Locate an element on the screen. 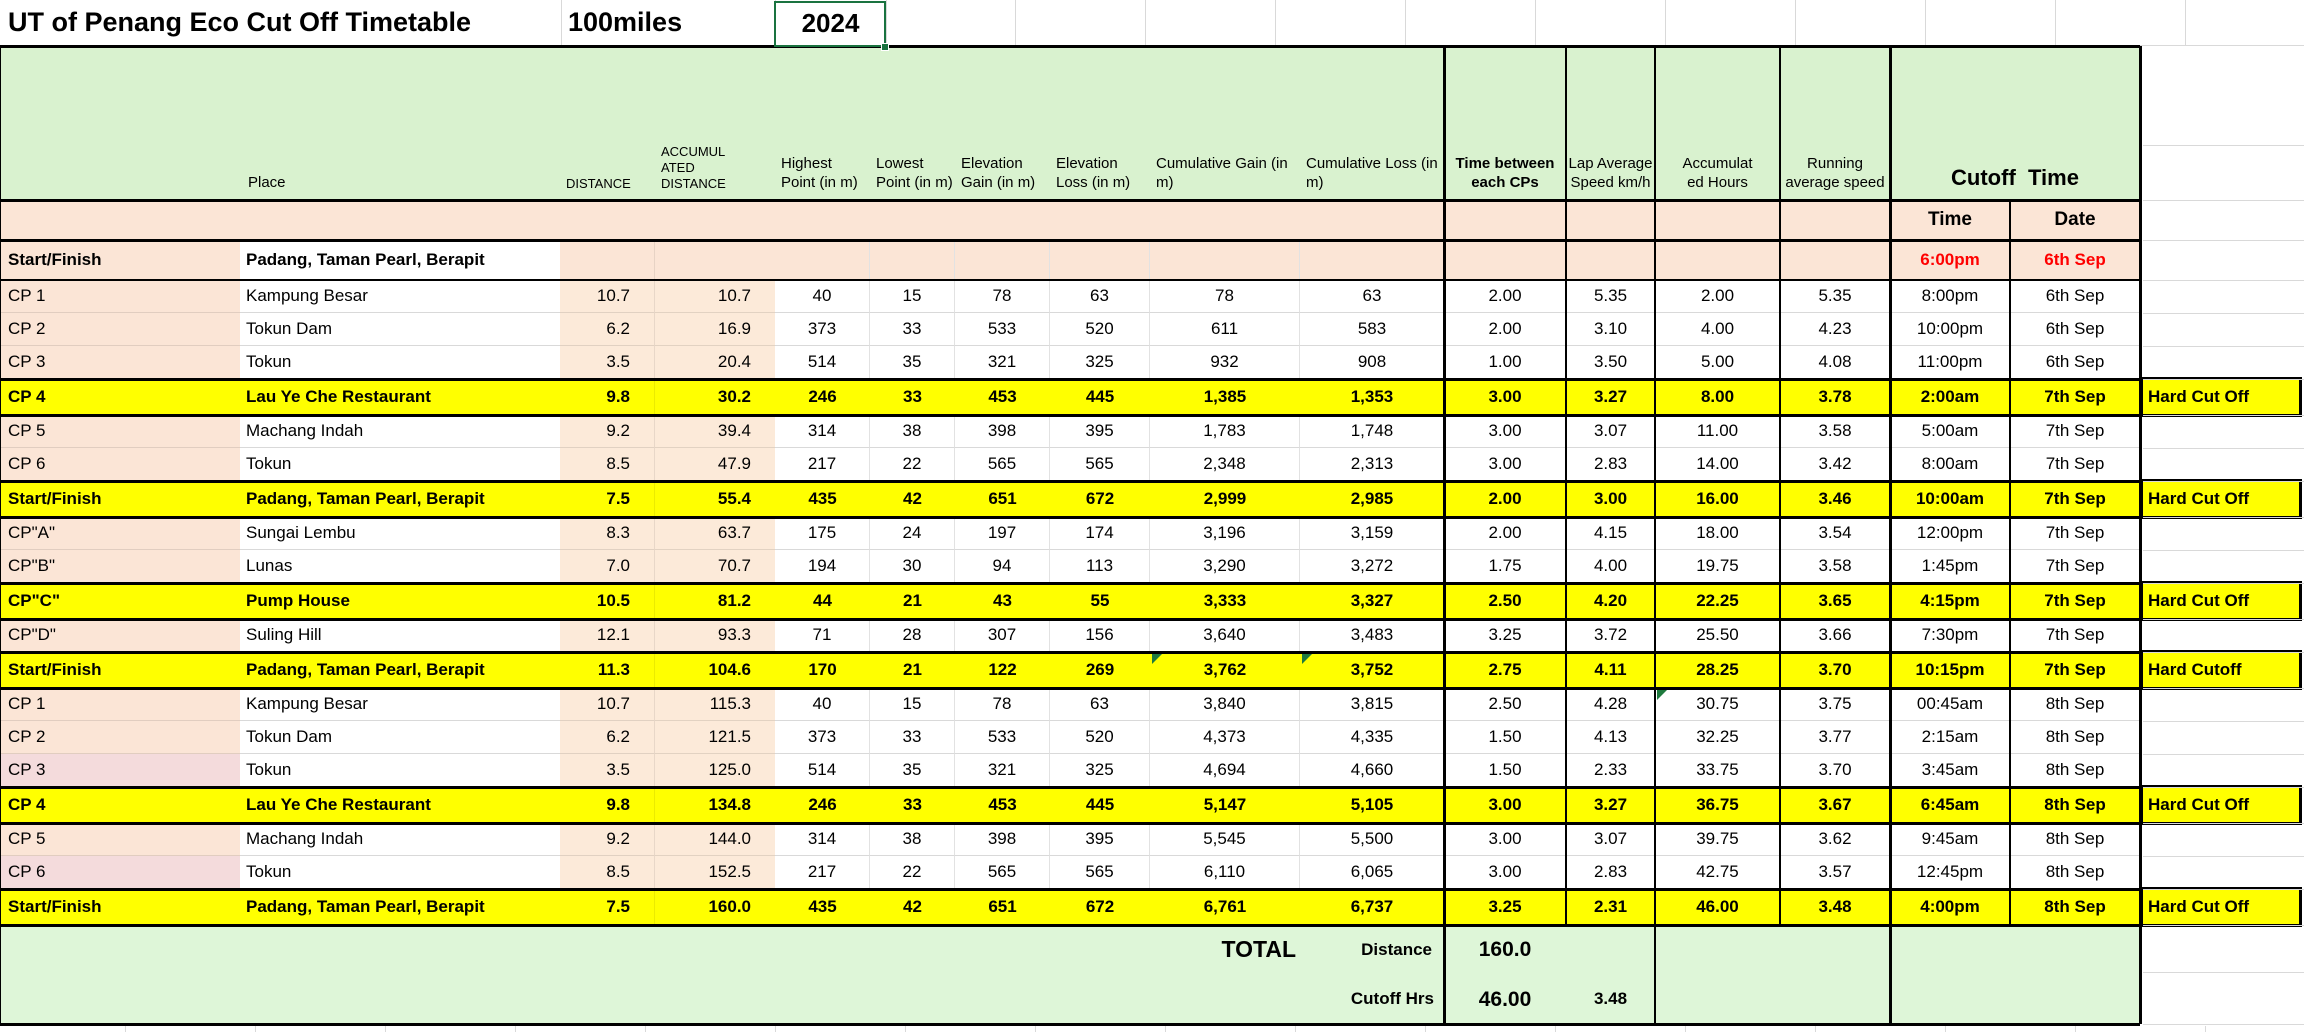 Image resolution: width=2304 pixels, height=1032 pixels. header-elevation-loss: Elevation Loss (in m) is located at coordinates (1093, 173).